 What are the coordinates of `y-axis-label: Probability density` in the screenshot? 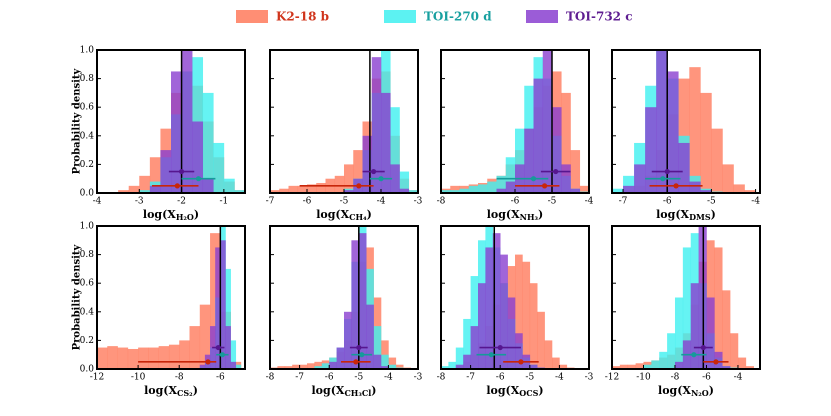 It's located at (77, 120).